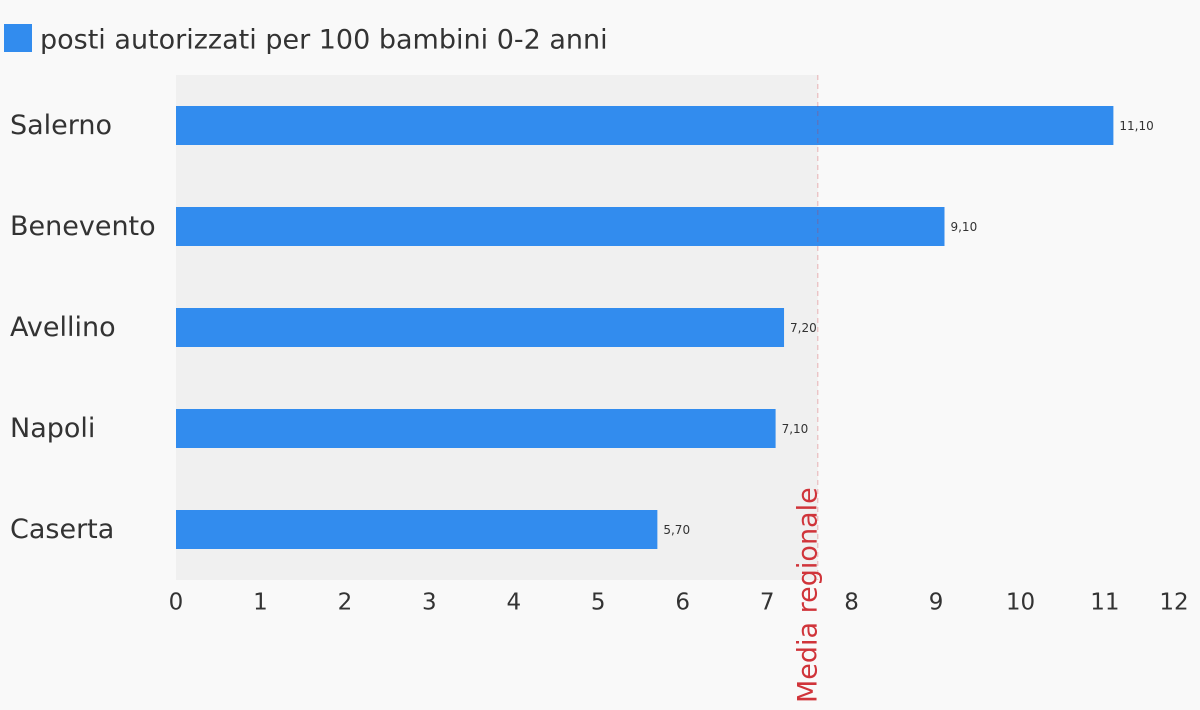 This screenshot has width=1200, height=710. Describe the element at coordinates (598, 603) in the screenshot. I see `x-tick-label: 5` at that location.